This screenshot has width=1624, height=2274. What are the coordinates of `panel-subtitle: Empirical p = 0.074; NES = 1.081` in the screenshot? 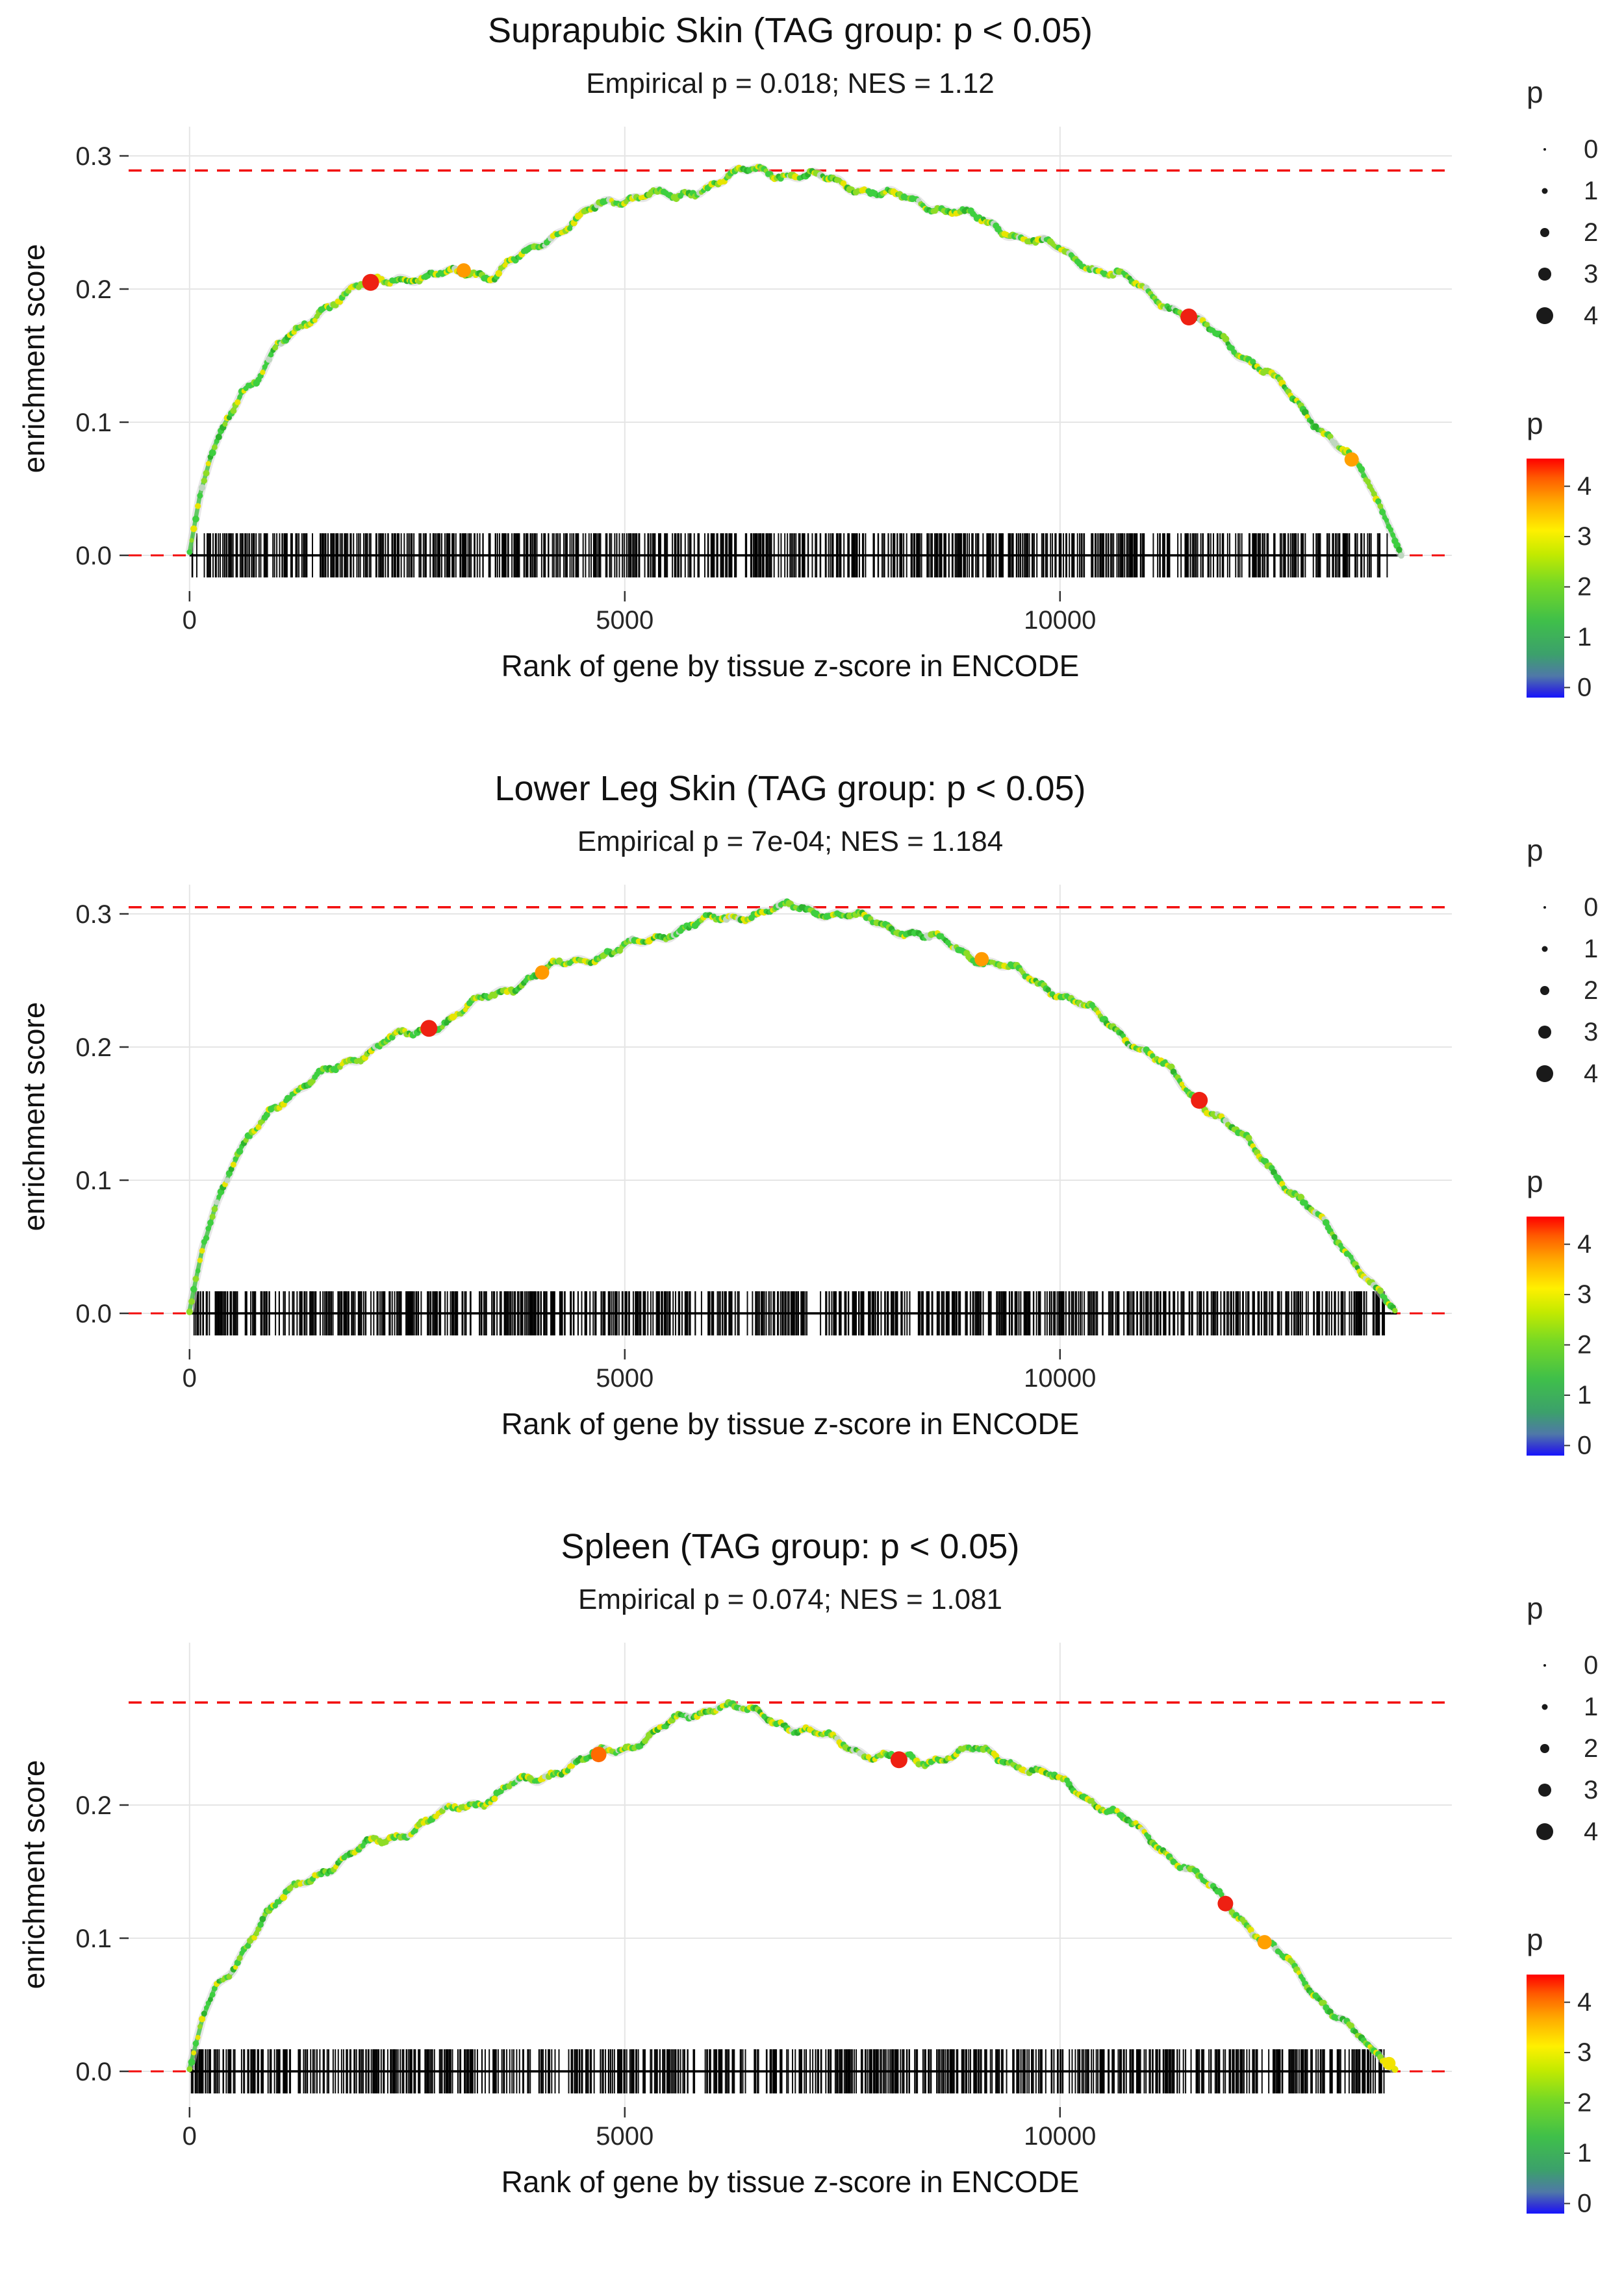 It's located at (790, 1599).